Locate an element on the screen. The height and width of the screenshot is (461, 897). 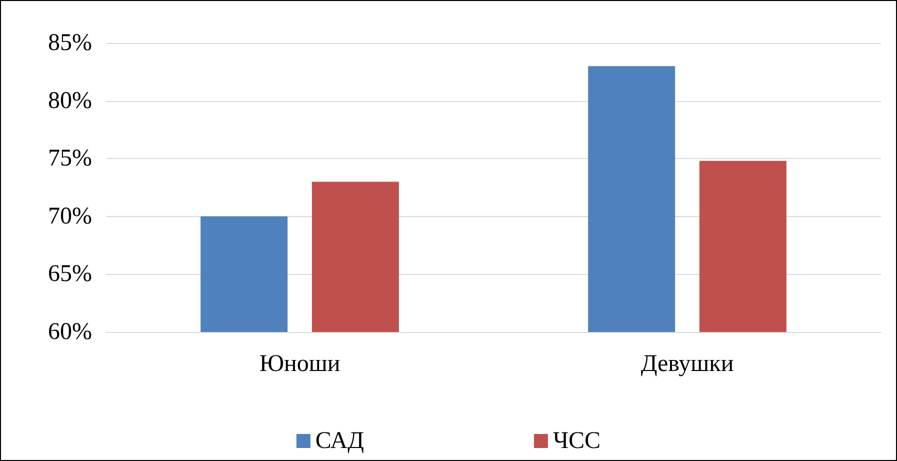
y-tick-label: 60% is located at coordinates (70, 332).